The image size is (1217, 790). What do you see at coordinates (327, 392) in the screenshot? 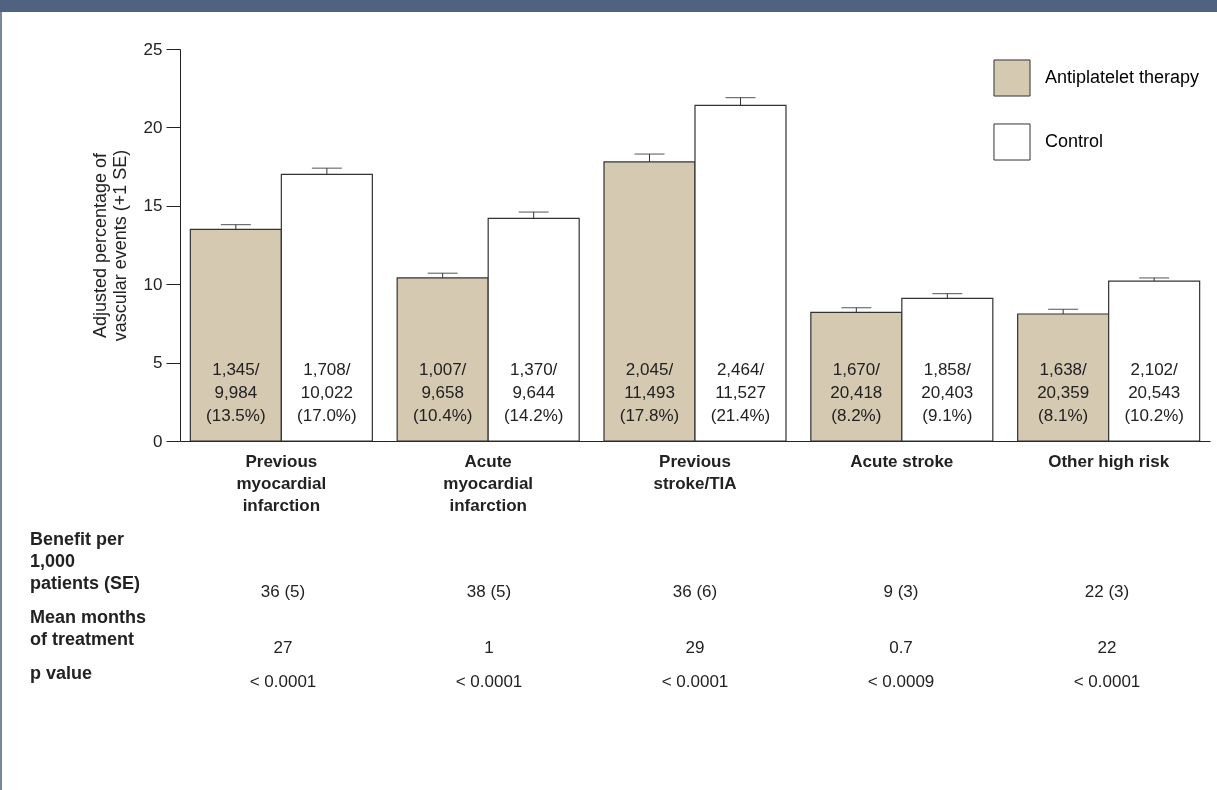
I see `data-label: 1,708/ 10,022 (17.0%)` at bounding box center [327, 392].